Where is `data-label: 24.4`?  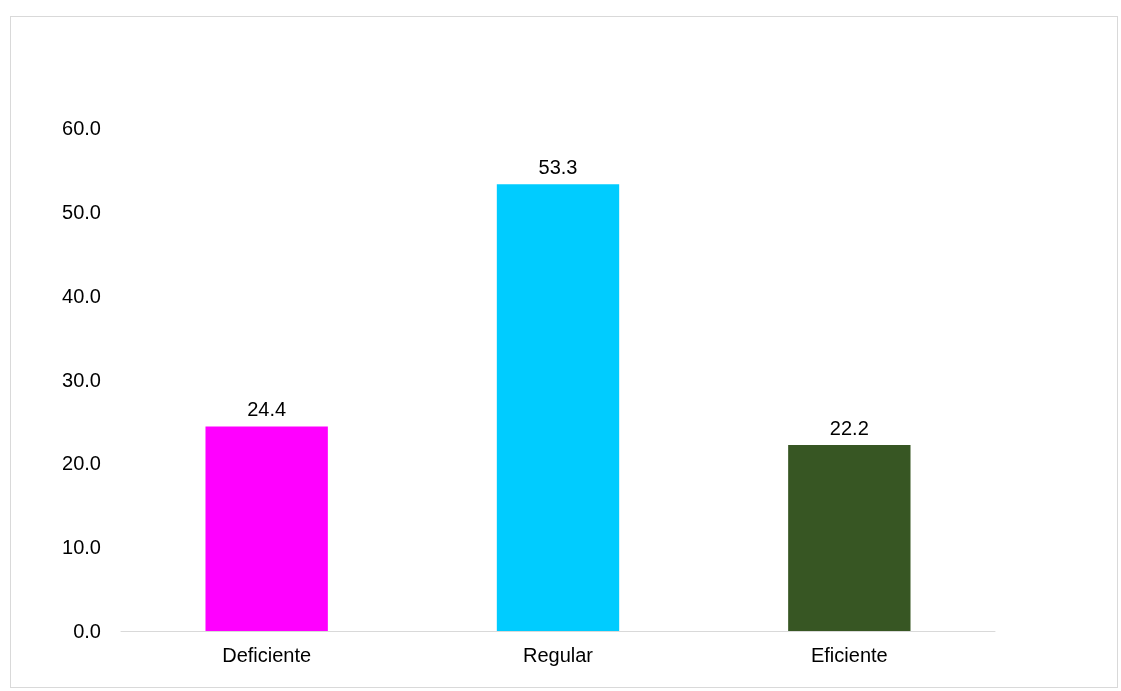 data-label: 24.4 is located at coordinates (267, 409).